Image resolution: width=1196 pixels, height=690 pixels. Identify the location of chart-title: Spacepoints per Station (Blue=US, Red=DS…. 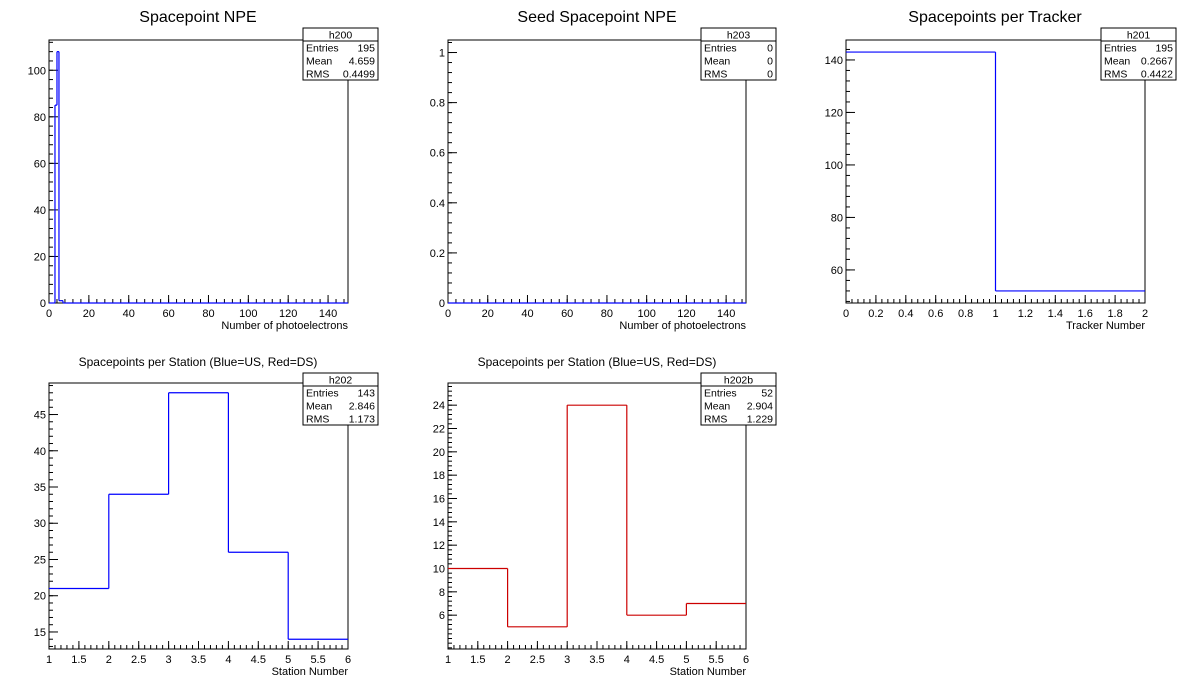
(198, 362).